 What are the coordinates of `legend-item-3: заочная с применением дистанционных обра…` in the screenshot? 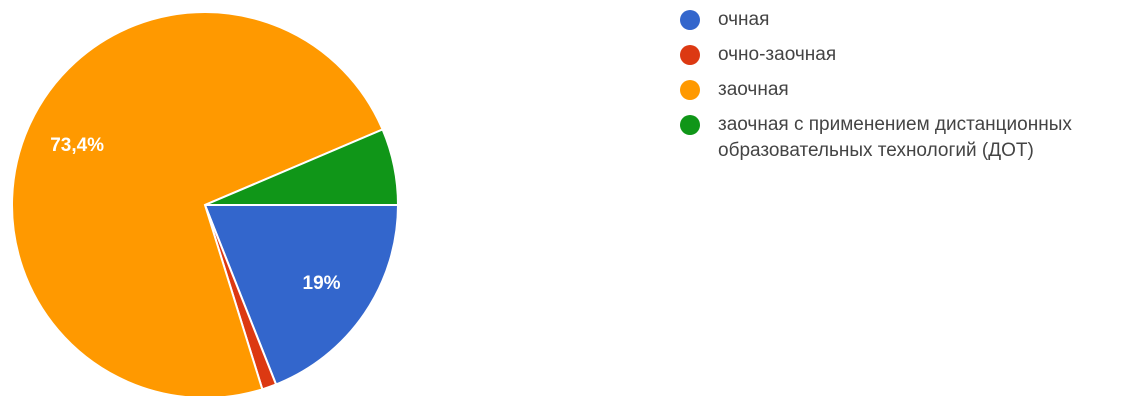 It's located at (903, 138).